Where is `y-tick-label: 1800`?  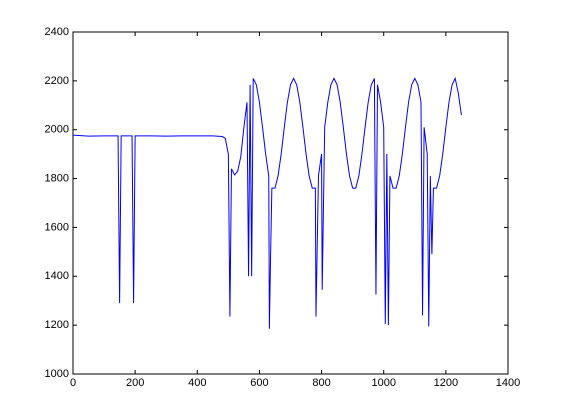
y-tick-label: 1800 is located at coordinates (57, 178).